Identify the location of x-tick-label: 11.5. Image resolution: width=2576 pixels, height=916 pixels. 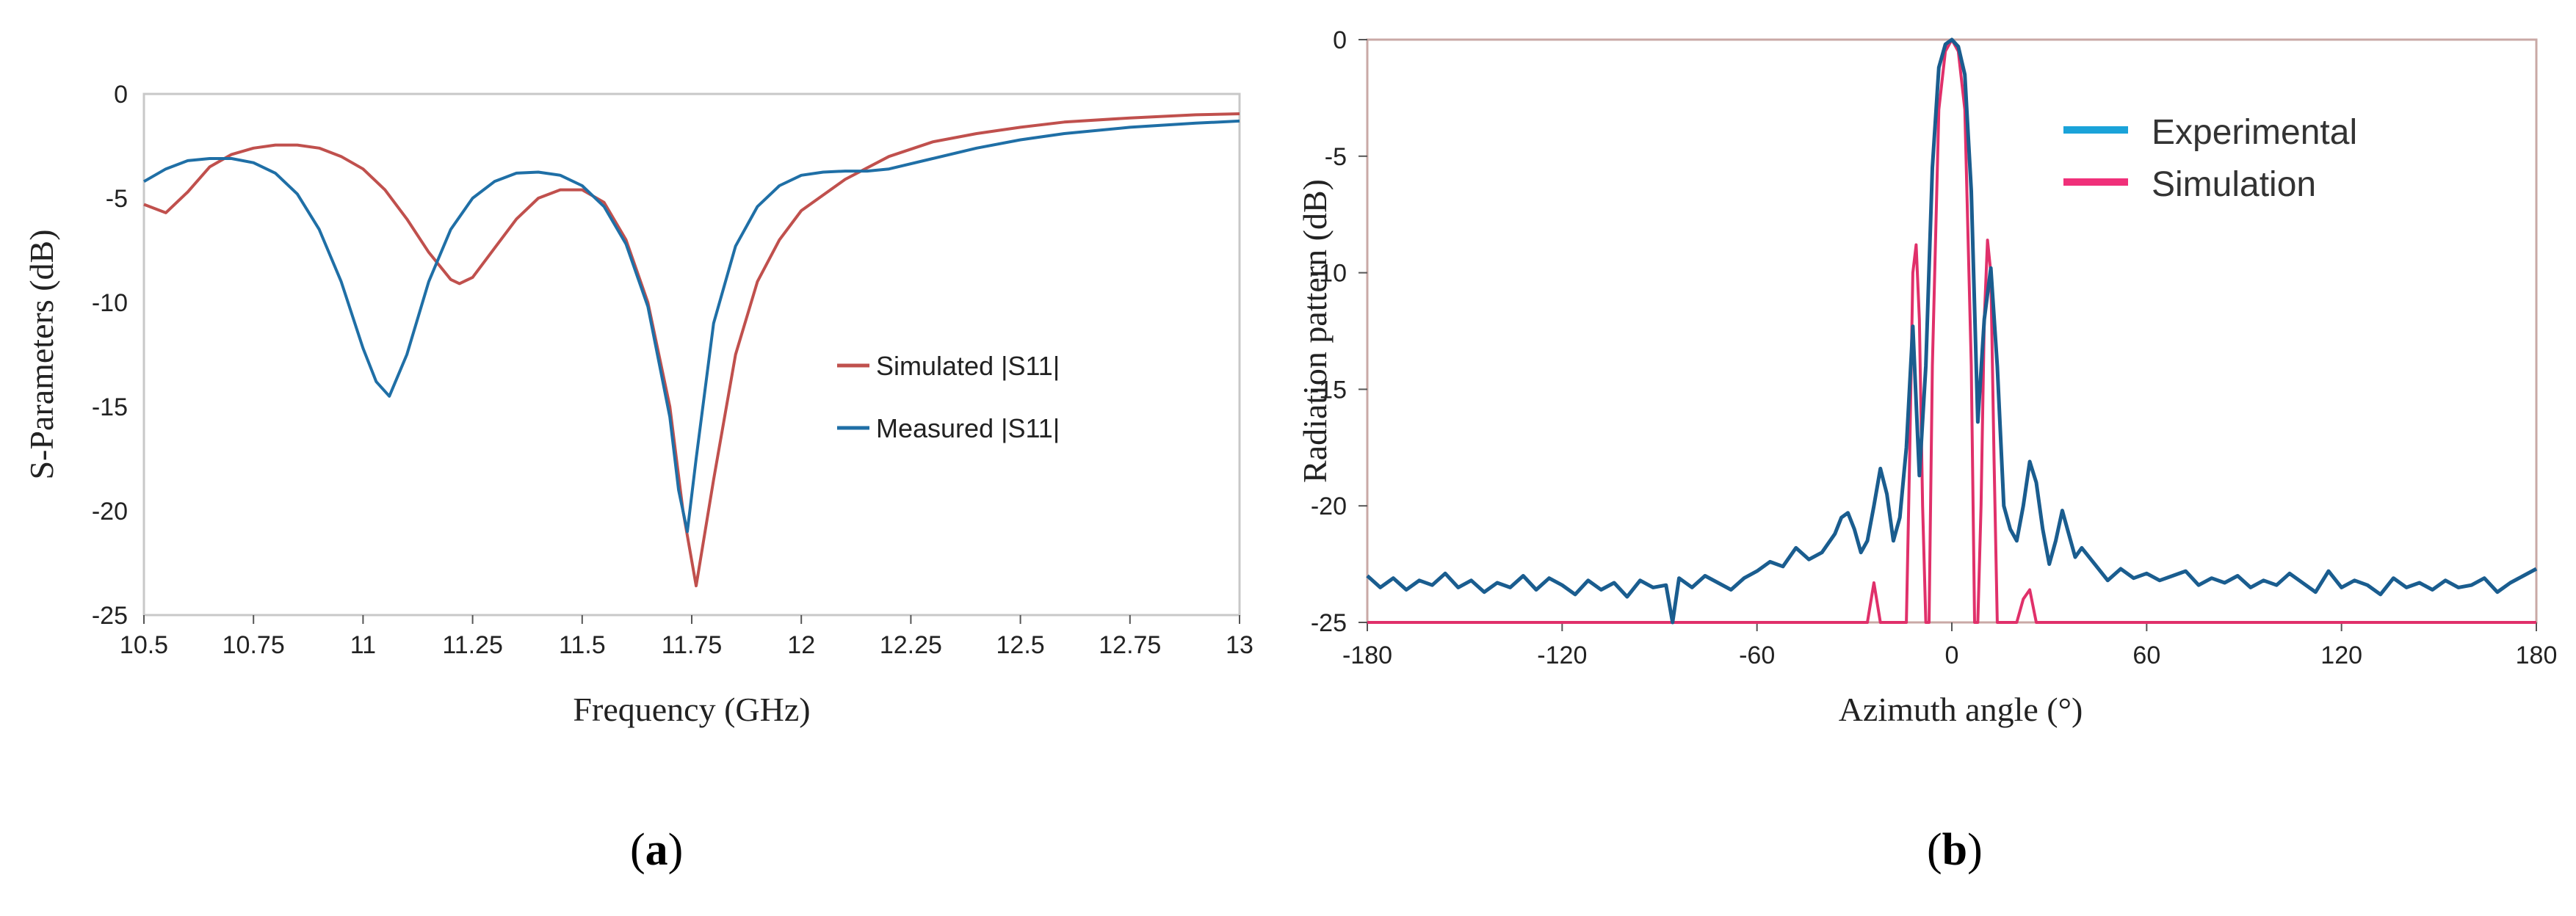
(582, 645).